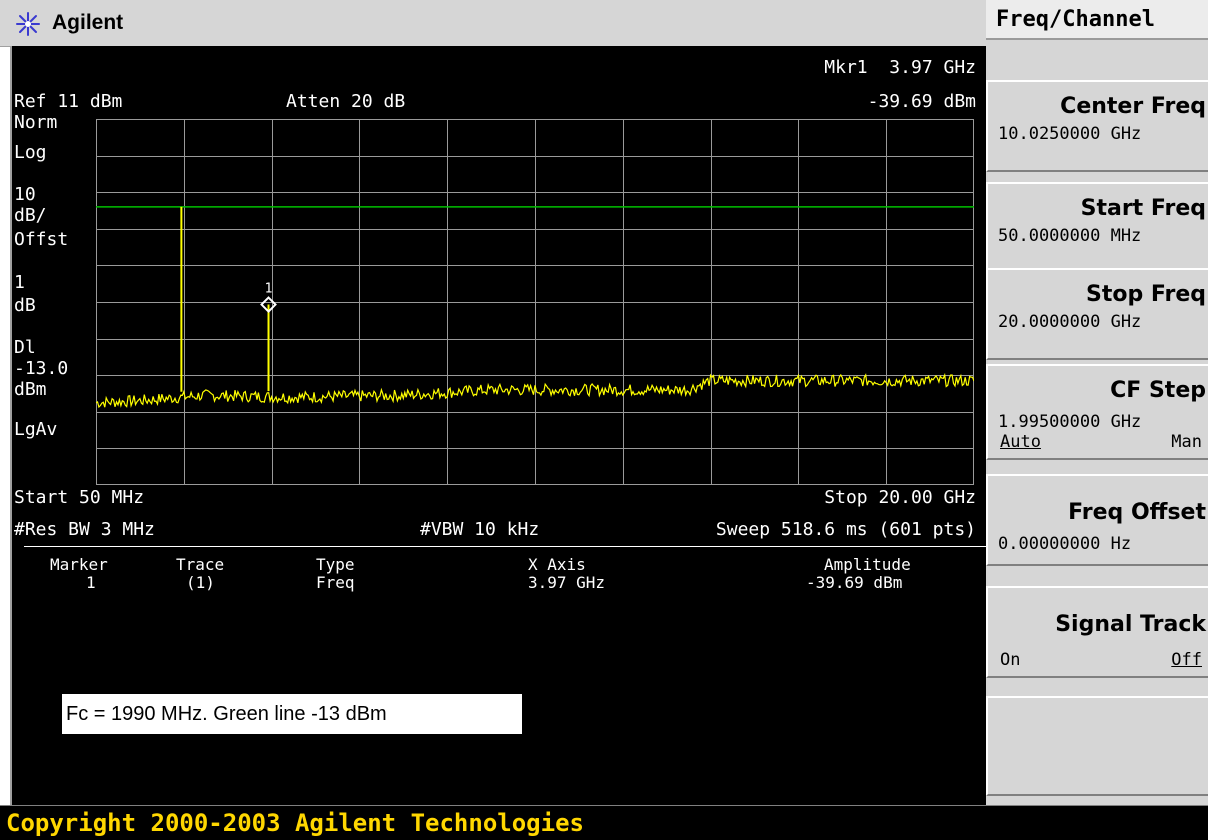 The image size is (1208, 840). I want to click on table-cell-marker: 1, so click(91, 582).